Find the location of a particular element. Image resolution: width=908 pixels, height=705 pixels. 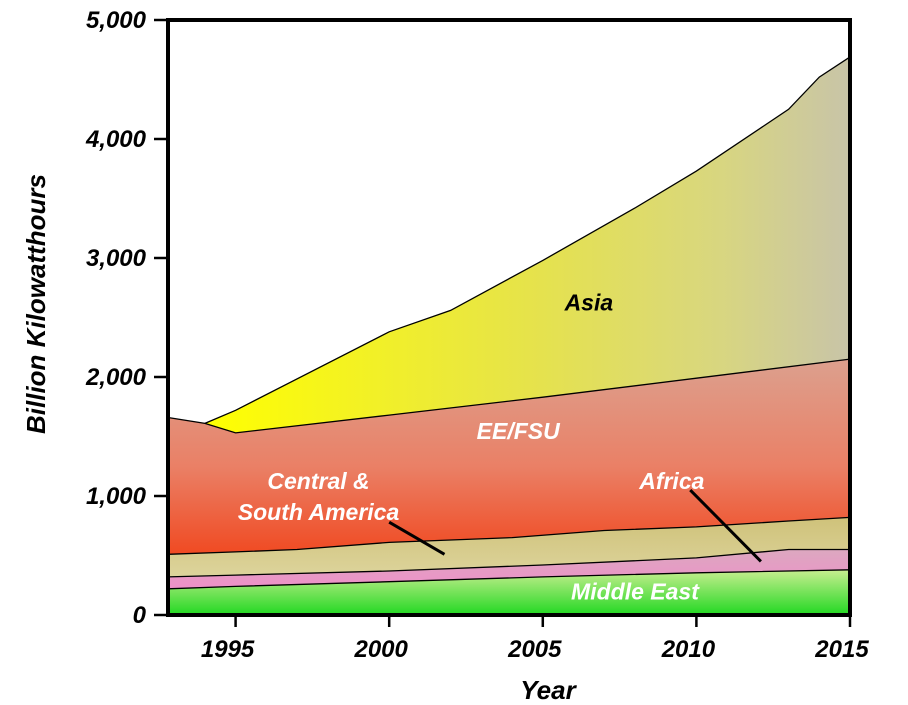

label-south-america: South America is located at coordinates (319, 512).